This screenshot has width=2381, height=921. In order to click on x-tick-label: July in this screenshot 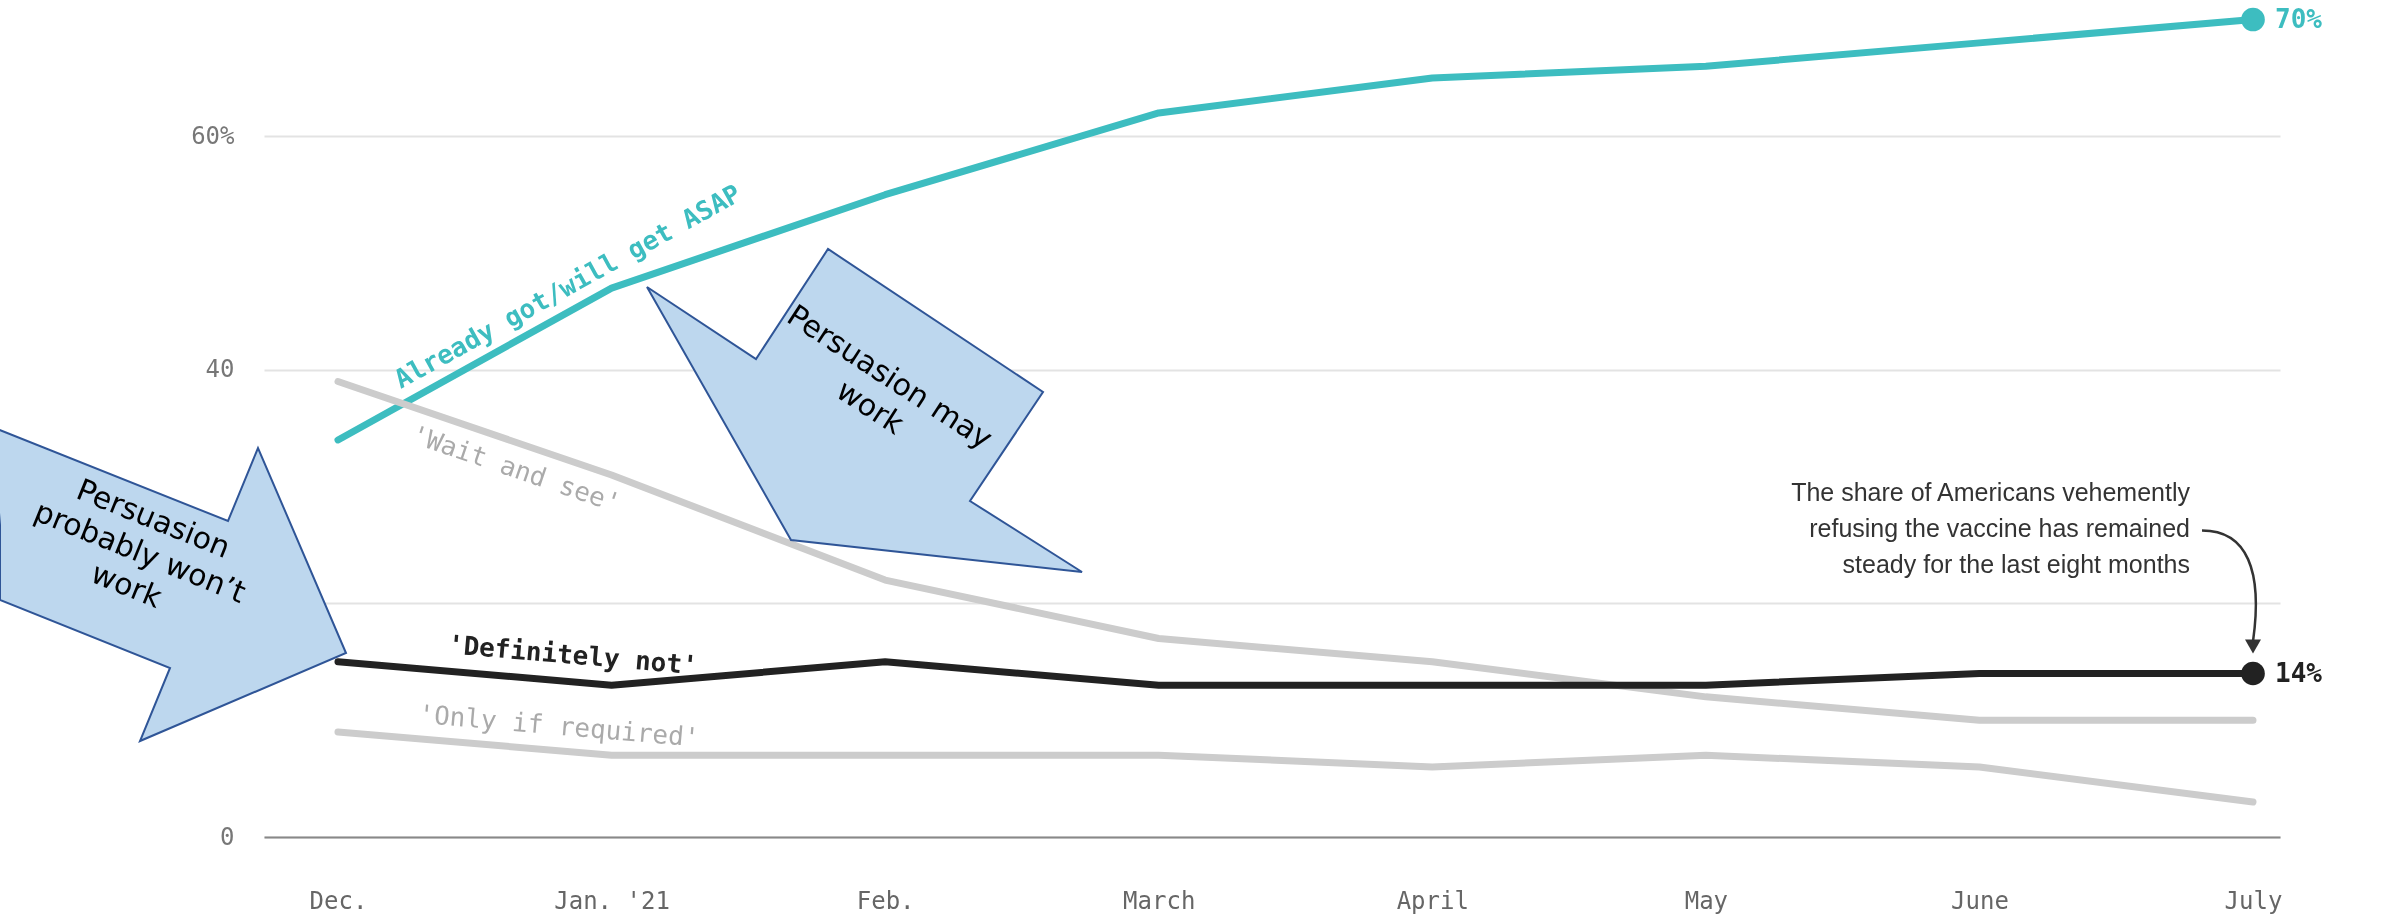, I will do `click(2253, 900)`.